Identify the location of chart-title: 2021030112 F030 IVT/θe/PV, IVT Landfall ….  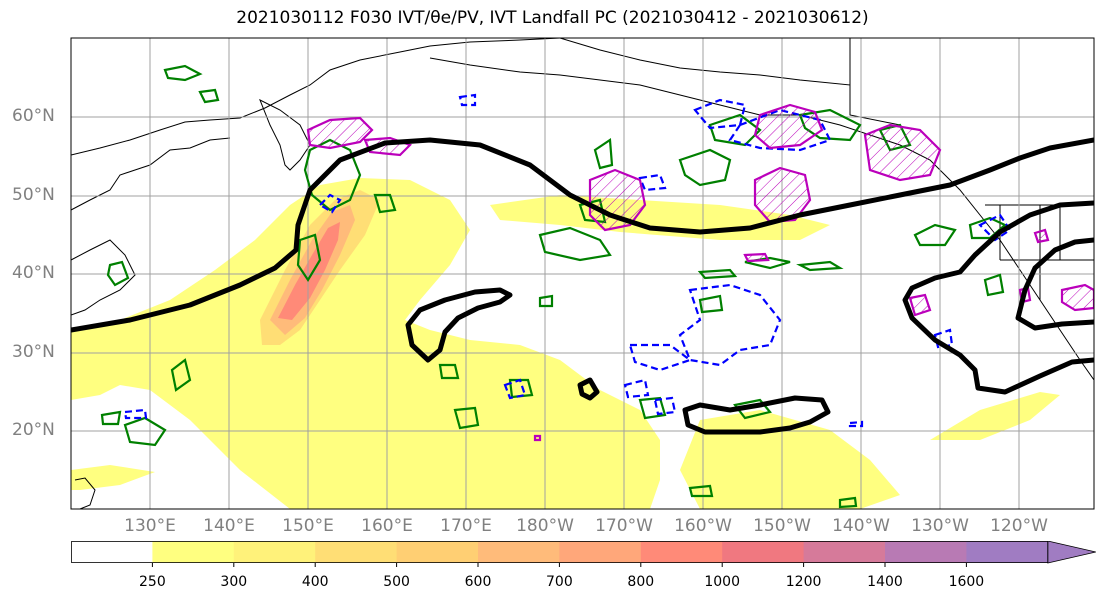
(552, 18).